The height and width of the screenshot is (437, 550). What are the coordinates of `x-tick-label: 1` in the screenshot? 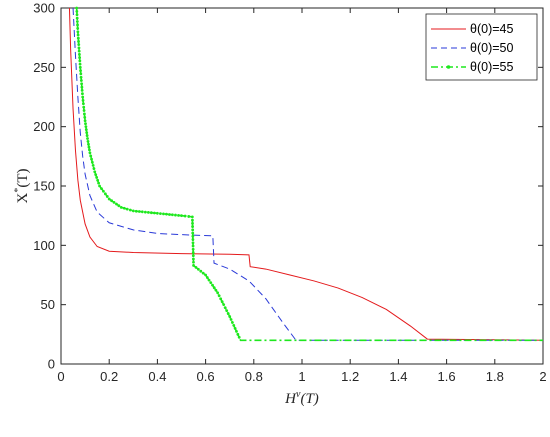 It's located at (301, 376).